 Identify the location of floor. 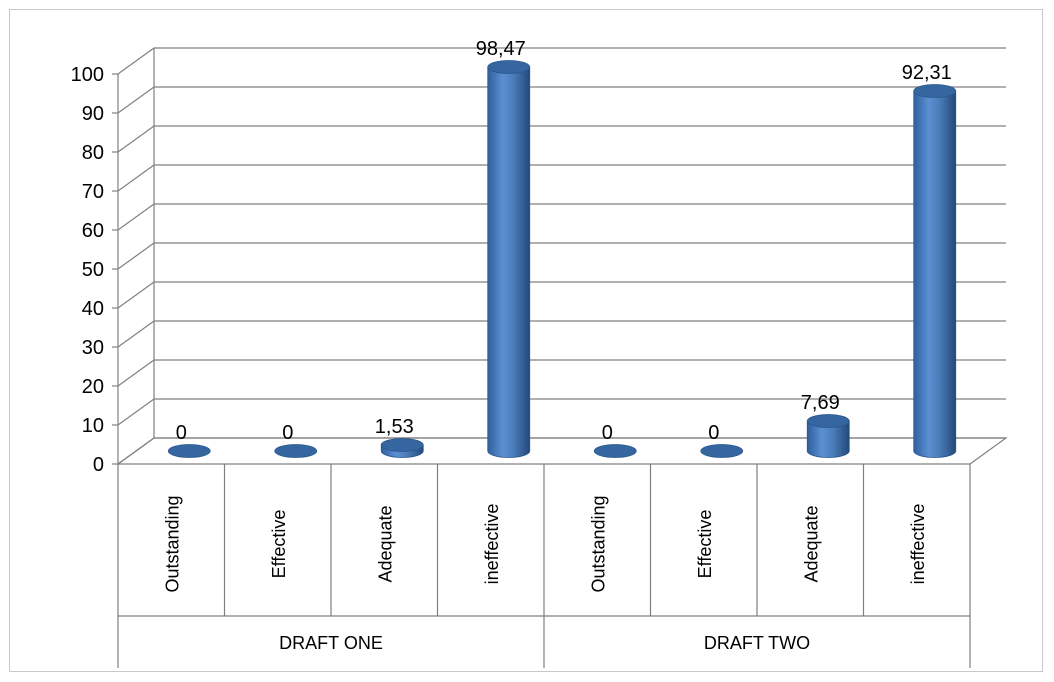
(562, 451).